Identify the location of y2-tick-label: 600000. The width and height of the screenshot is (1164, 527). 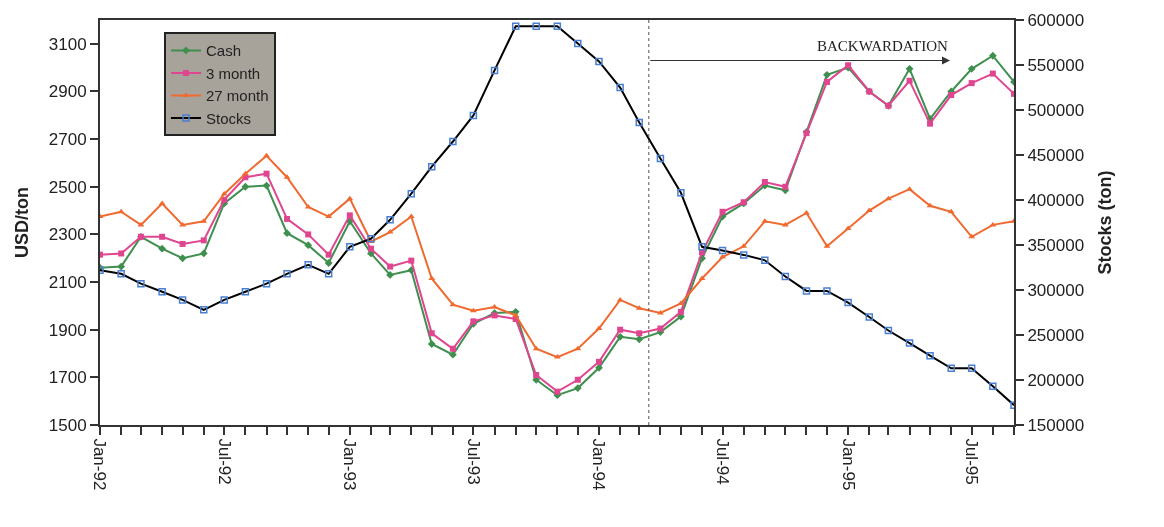
(1056, 20).